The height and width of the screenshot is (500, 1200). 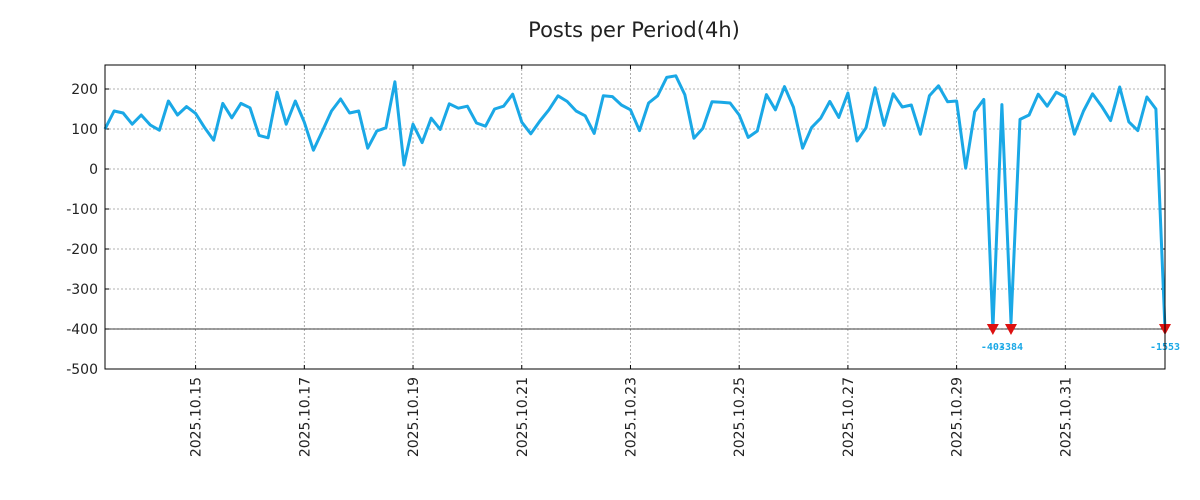 What do you see at coordinates (82, 330) in the screenshot?
I see `y-tick-label: -400` at bounding box center [82, 330].